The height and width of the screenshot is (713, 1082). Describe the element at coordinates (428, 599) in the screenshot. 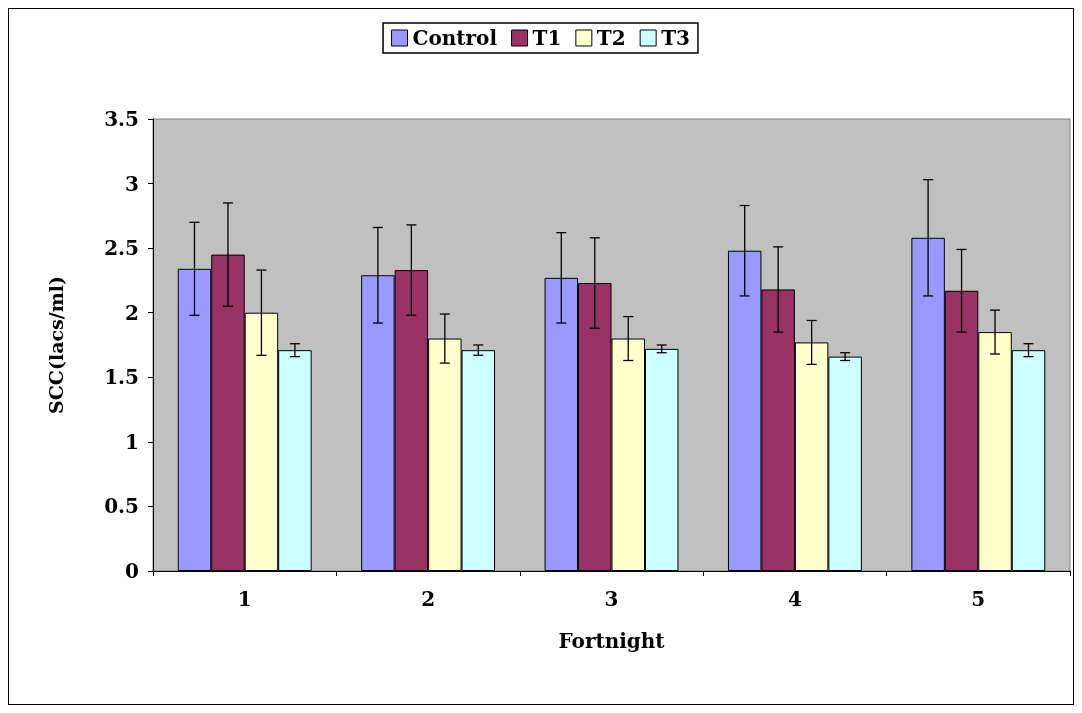

I see `x-tick-label: 2` at that location.